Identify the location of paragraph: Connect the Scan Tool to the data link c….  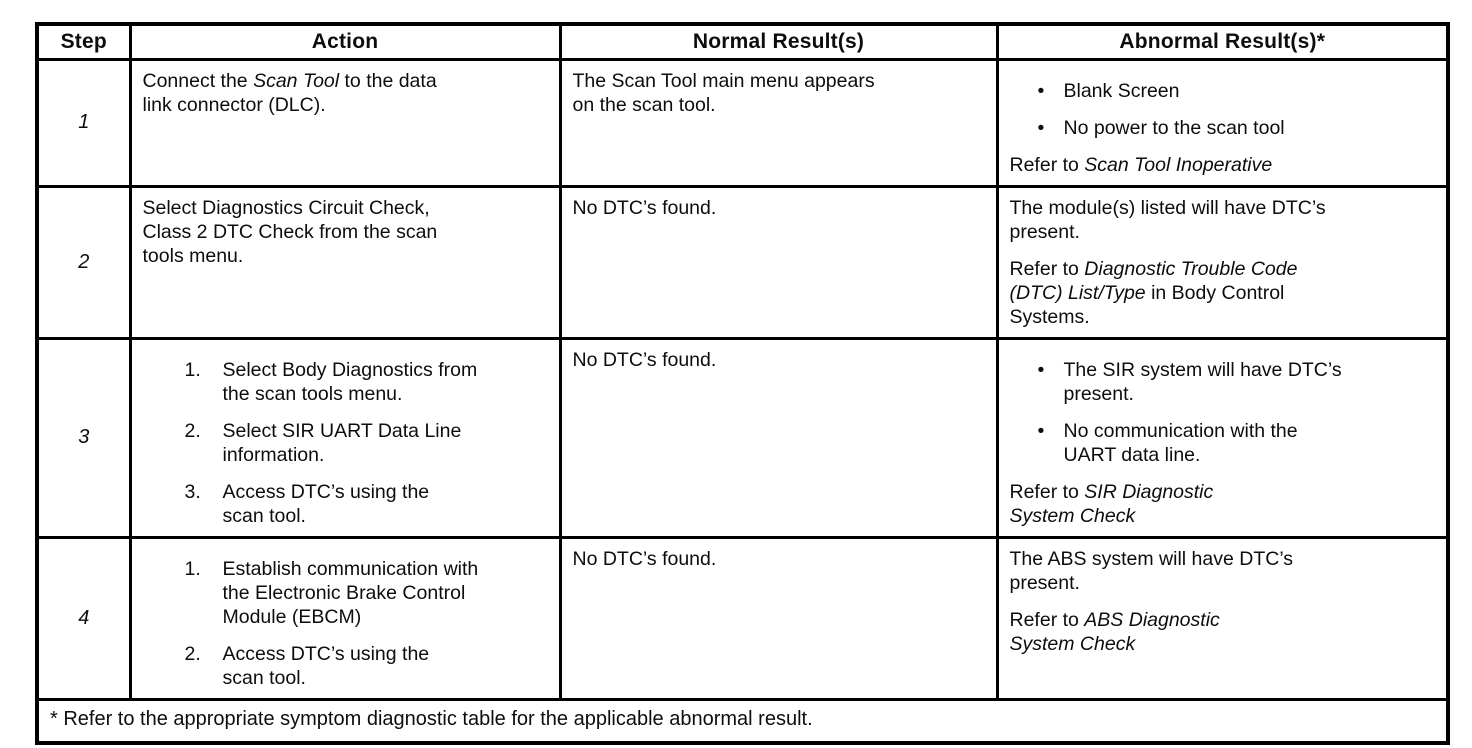
(346, 93).